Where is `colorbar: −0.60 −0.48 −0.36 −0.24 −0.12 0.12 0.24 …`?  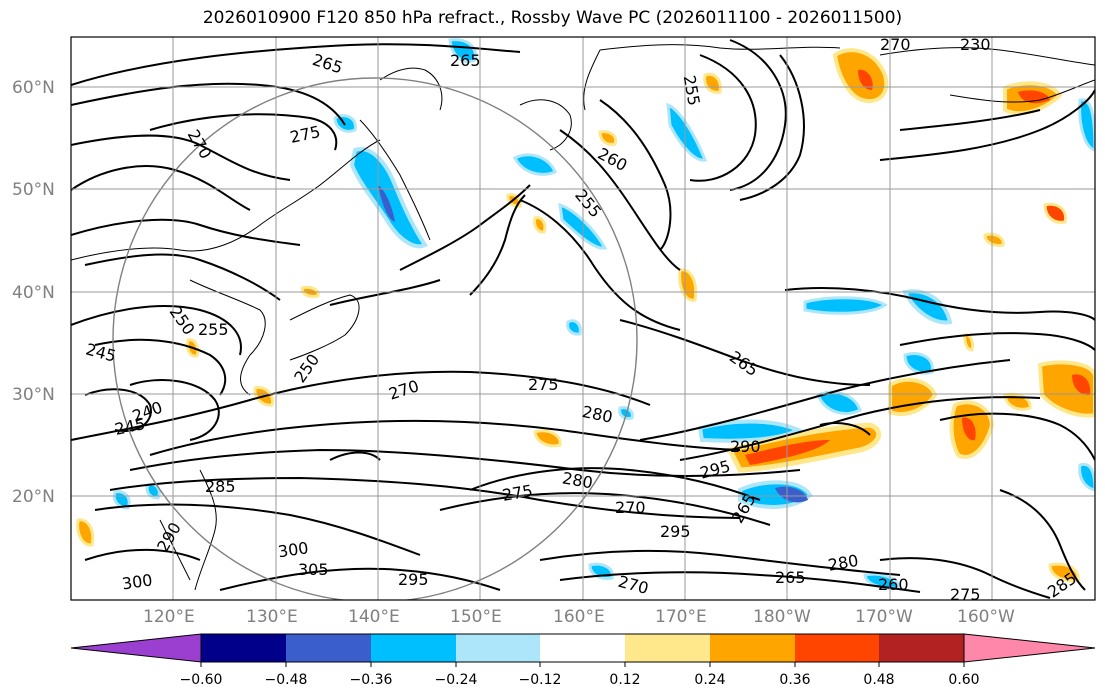 colorbar: −0.60 −0.48 −0.36 −0.24 −0.12 0.12 0.24 … is located at coordinates (583, 660).